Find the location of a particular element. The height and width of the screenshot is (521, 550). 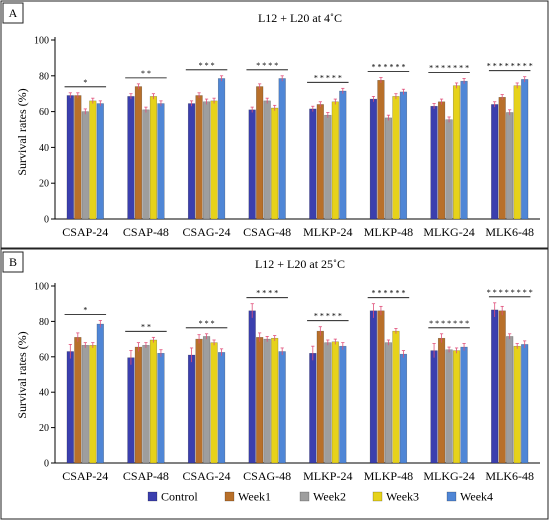

legend-swatch-week2 is located at coordinates (304, 496).